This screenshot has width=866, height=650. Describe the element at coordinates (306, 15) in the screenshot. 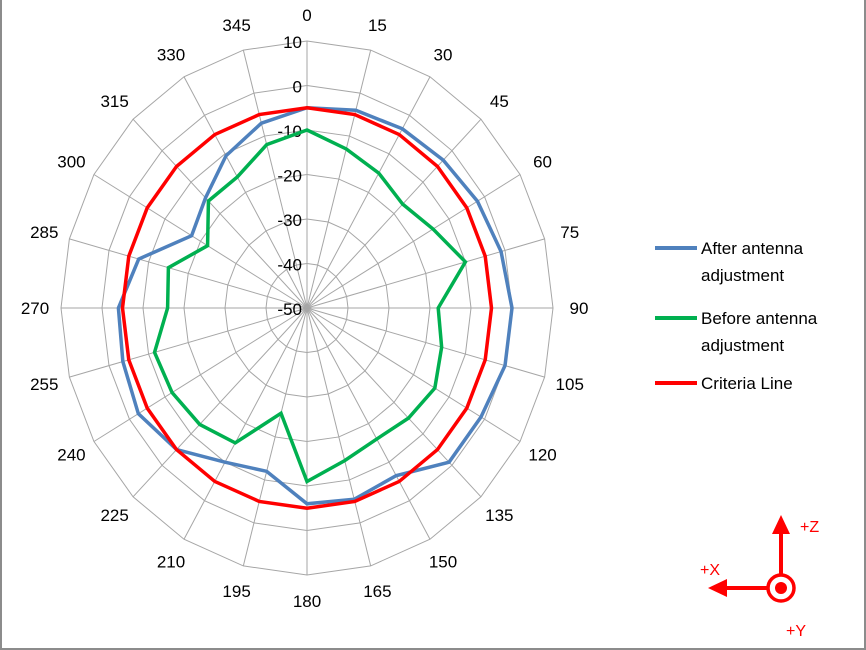

I see `angle-tick-label: 0` at that location.